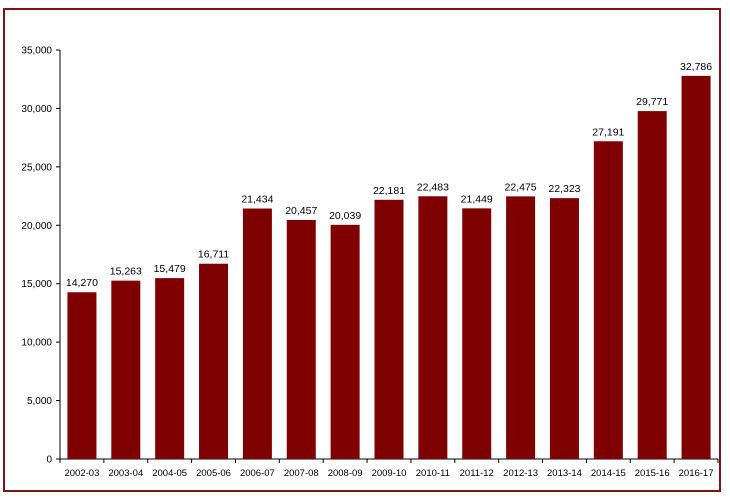  I want to click on x-tick-label: 2011-12, so click(477, 473).